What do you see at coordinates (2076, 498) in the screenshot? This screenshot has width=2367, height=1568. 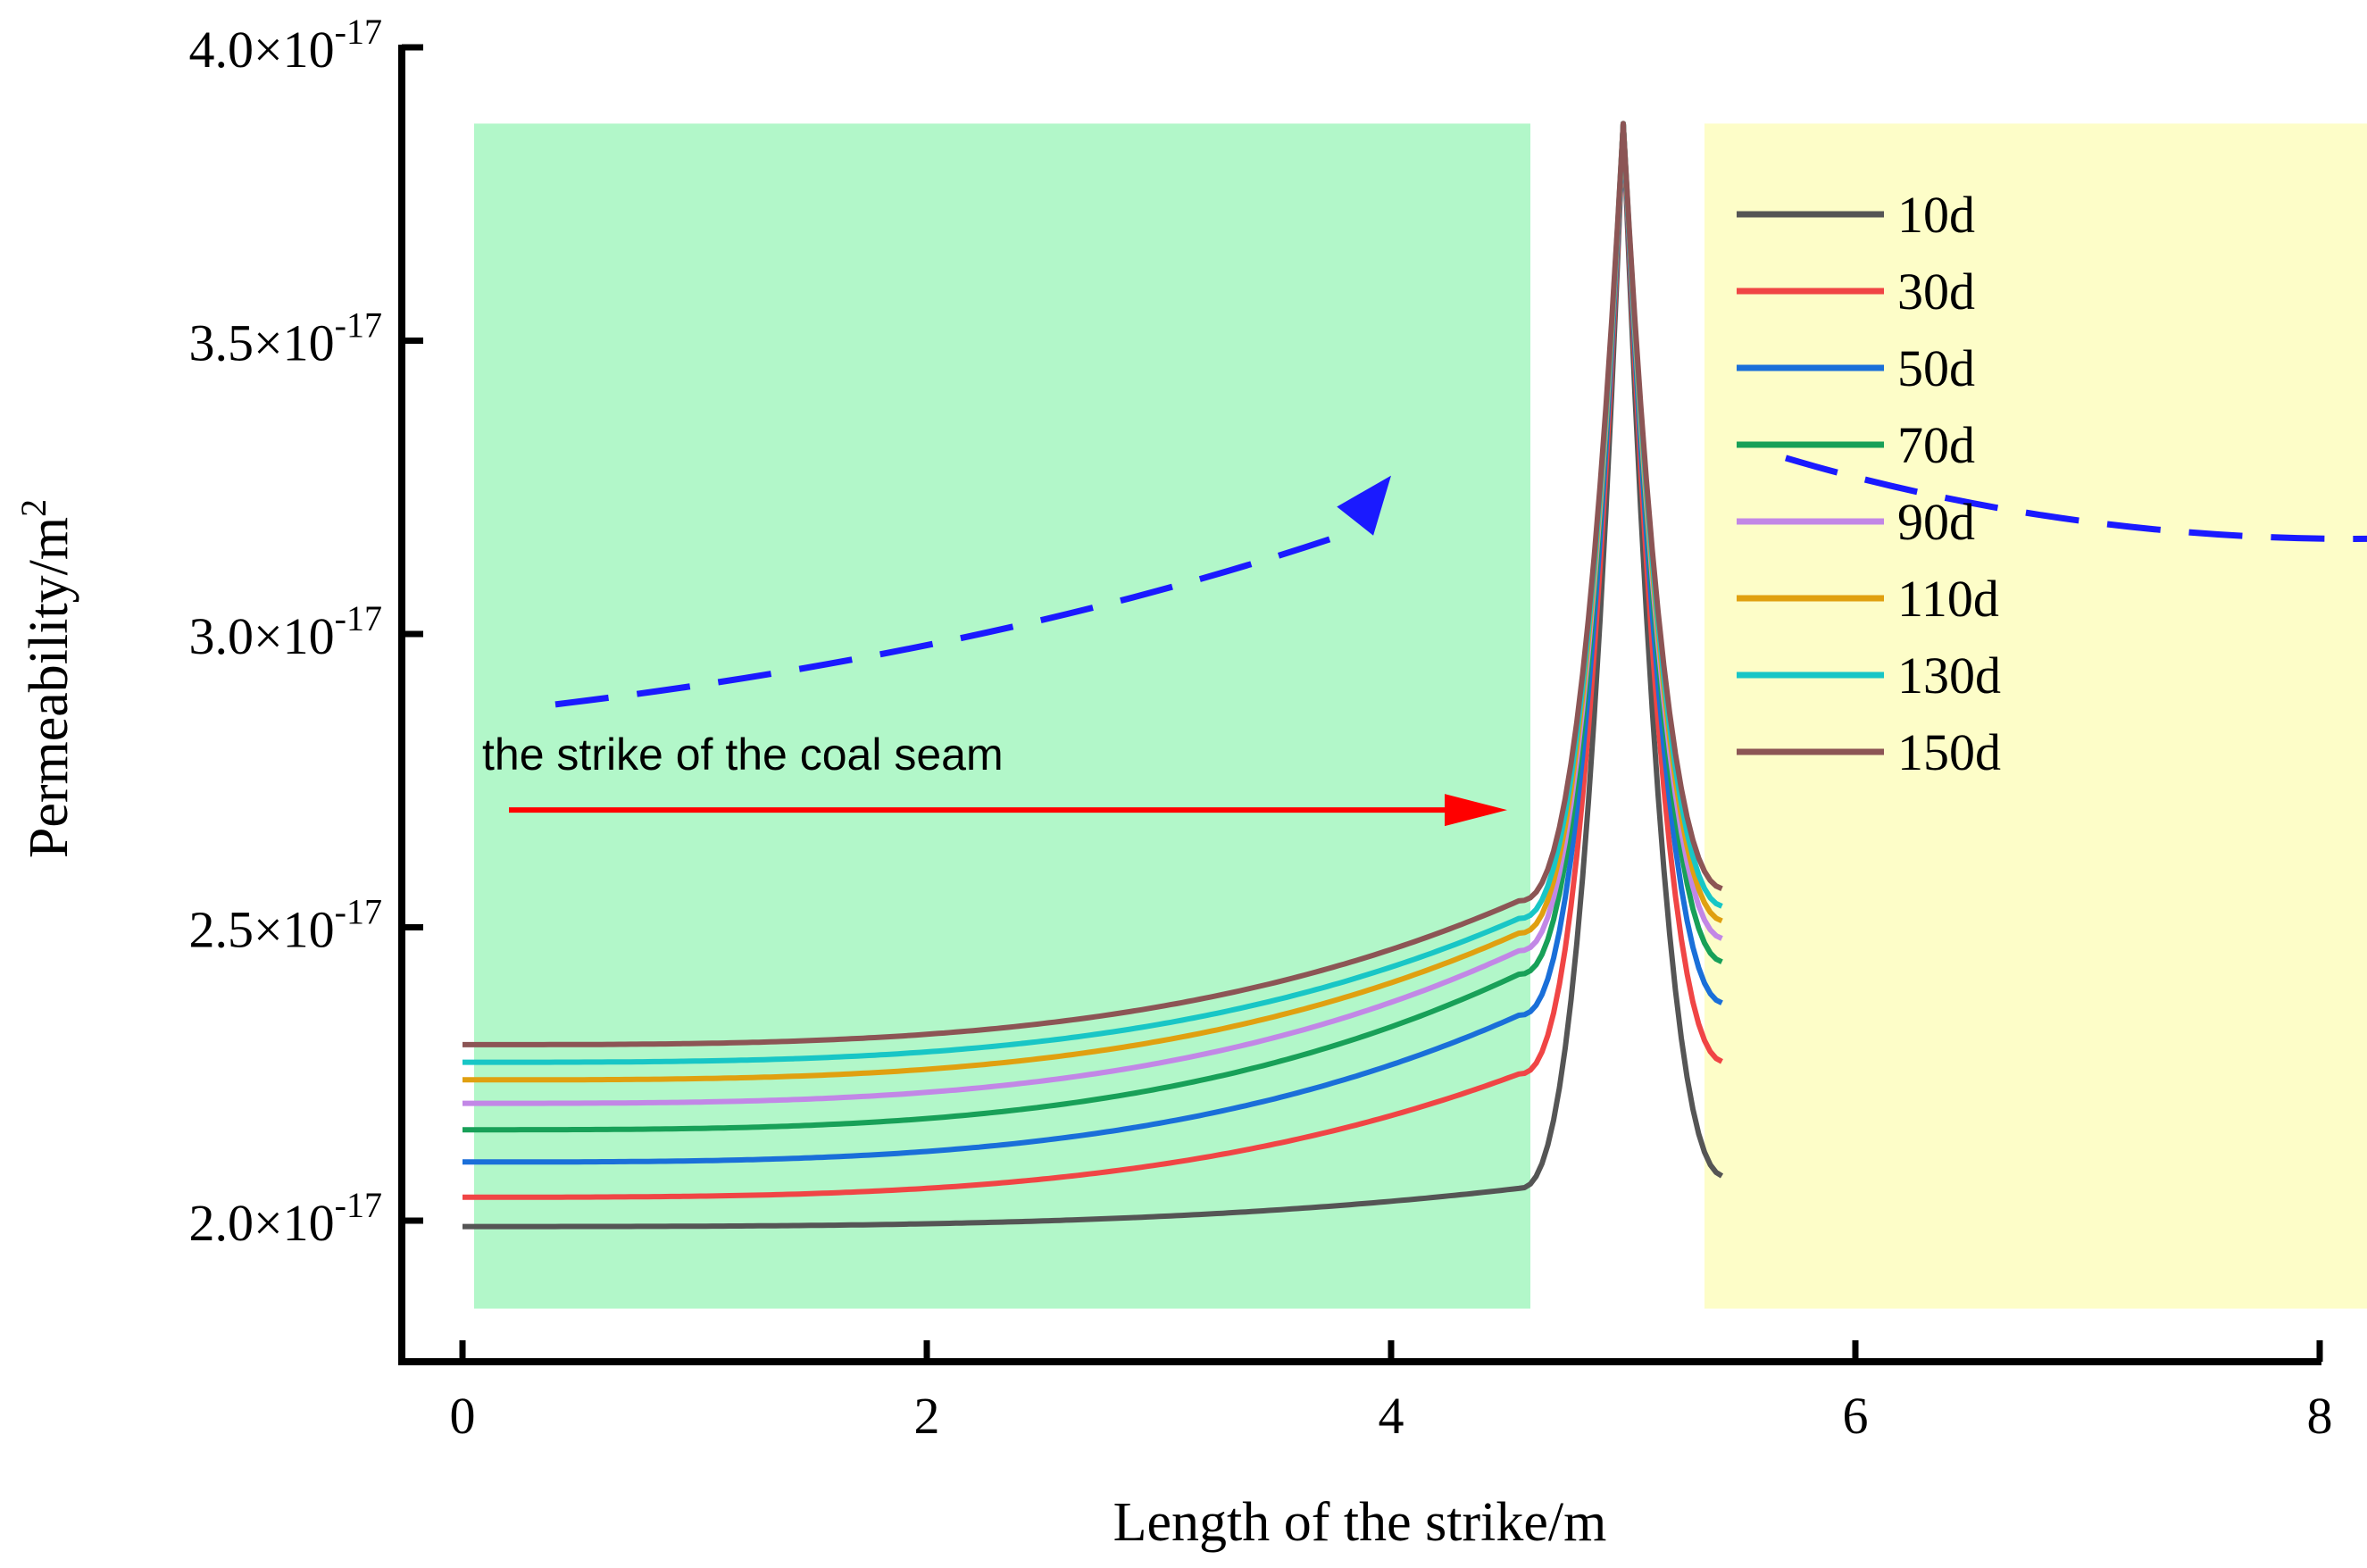 I see `right-trend-curve` at bounding box center [2076, 498].